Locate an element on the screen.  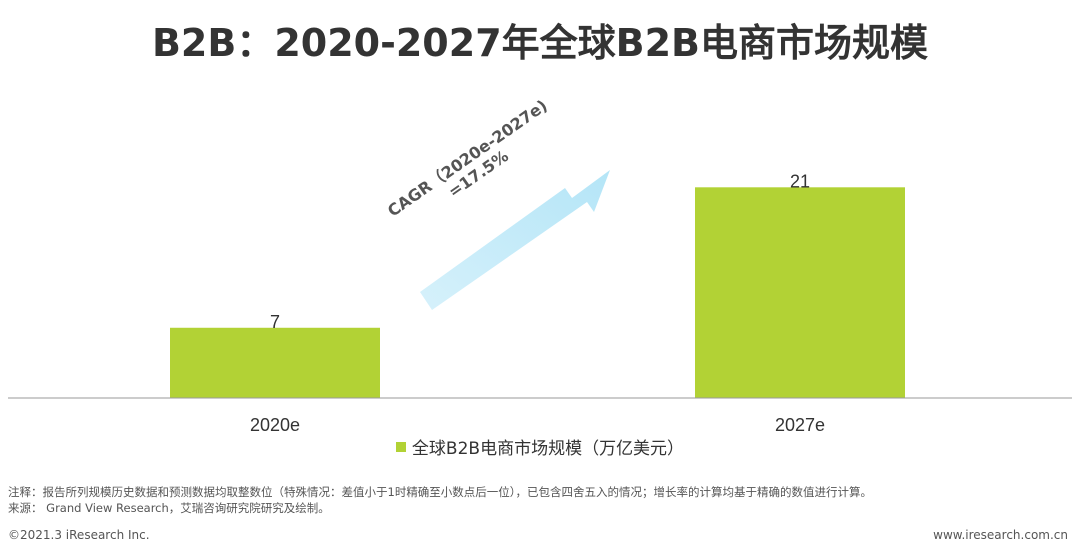
legend: 全球B2B电商市场规模（万亿美元） is located at coordinates (540, 446).